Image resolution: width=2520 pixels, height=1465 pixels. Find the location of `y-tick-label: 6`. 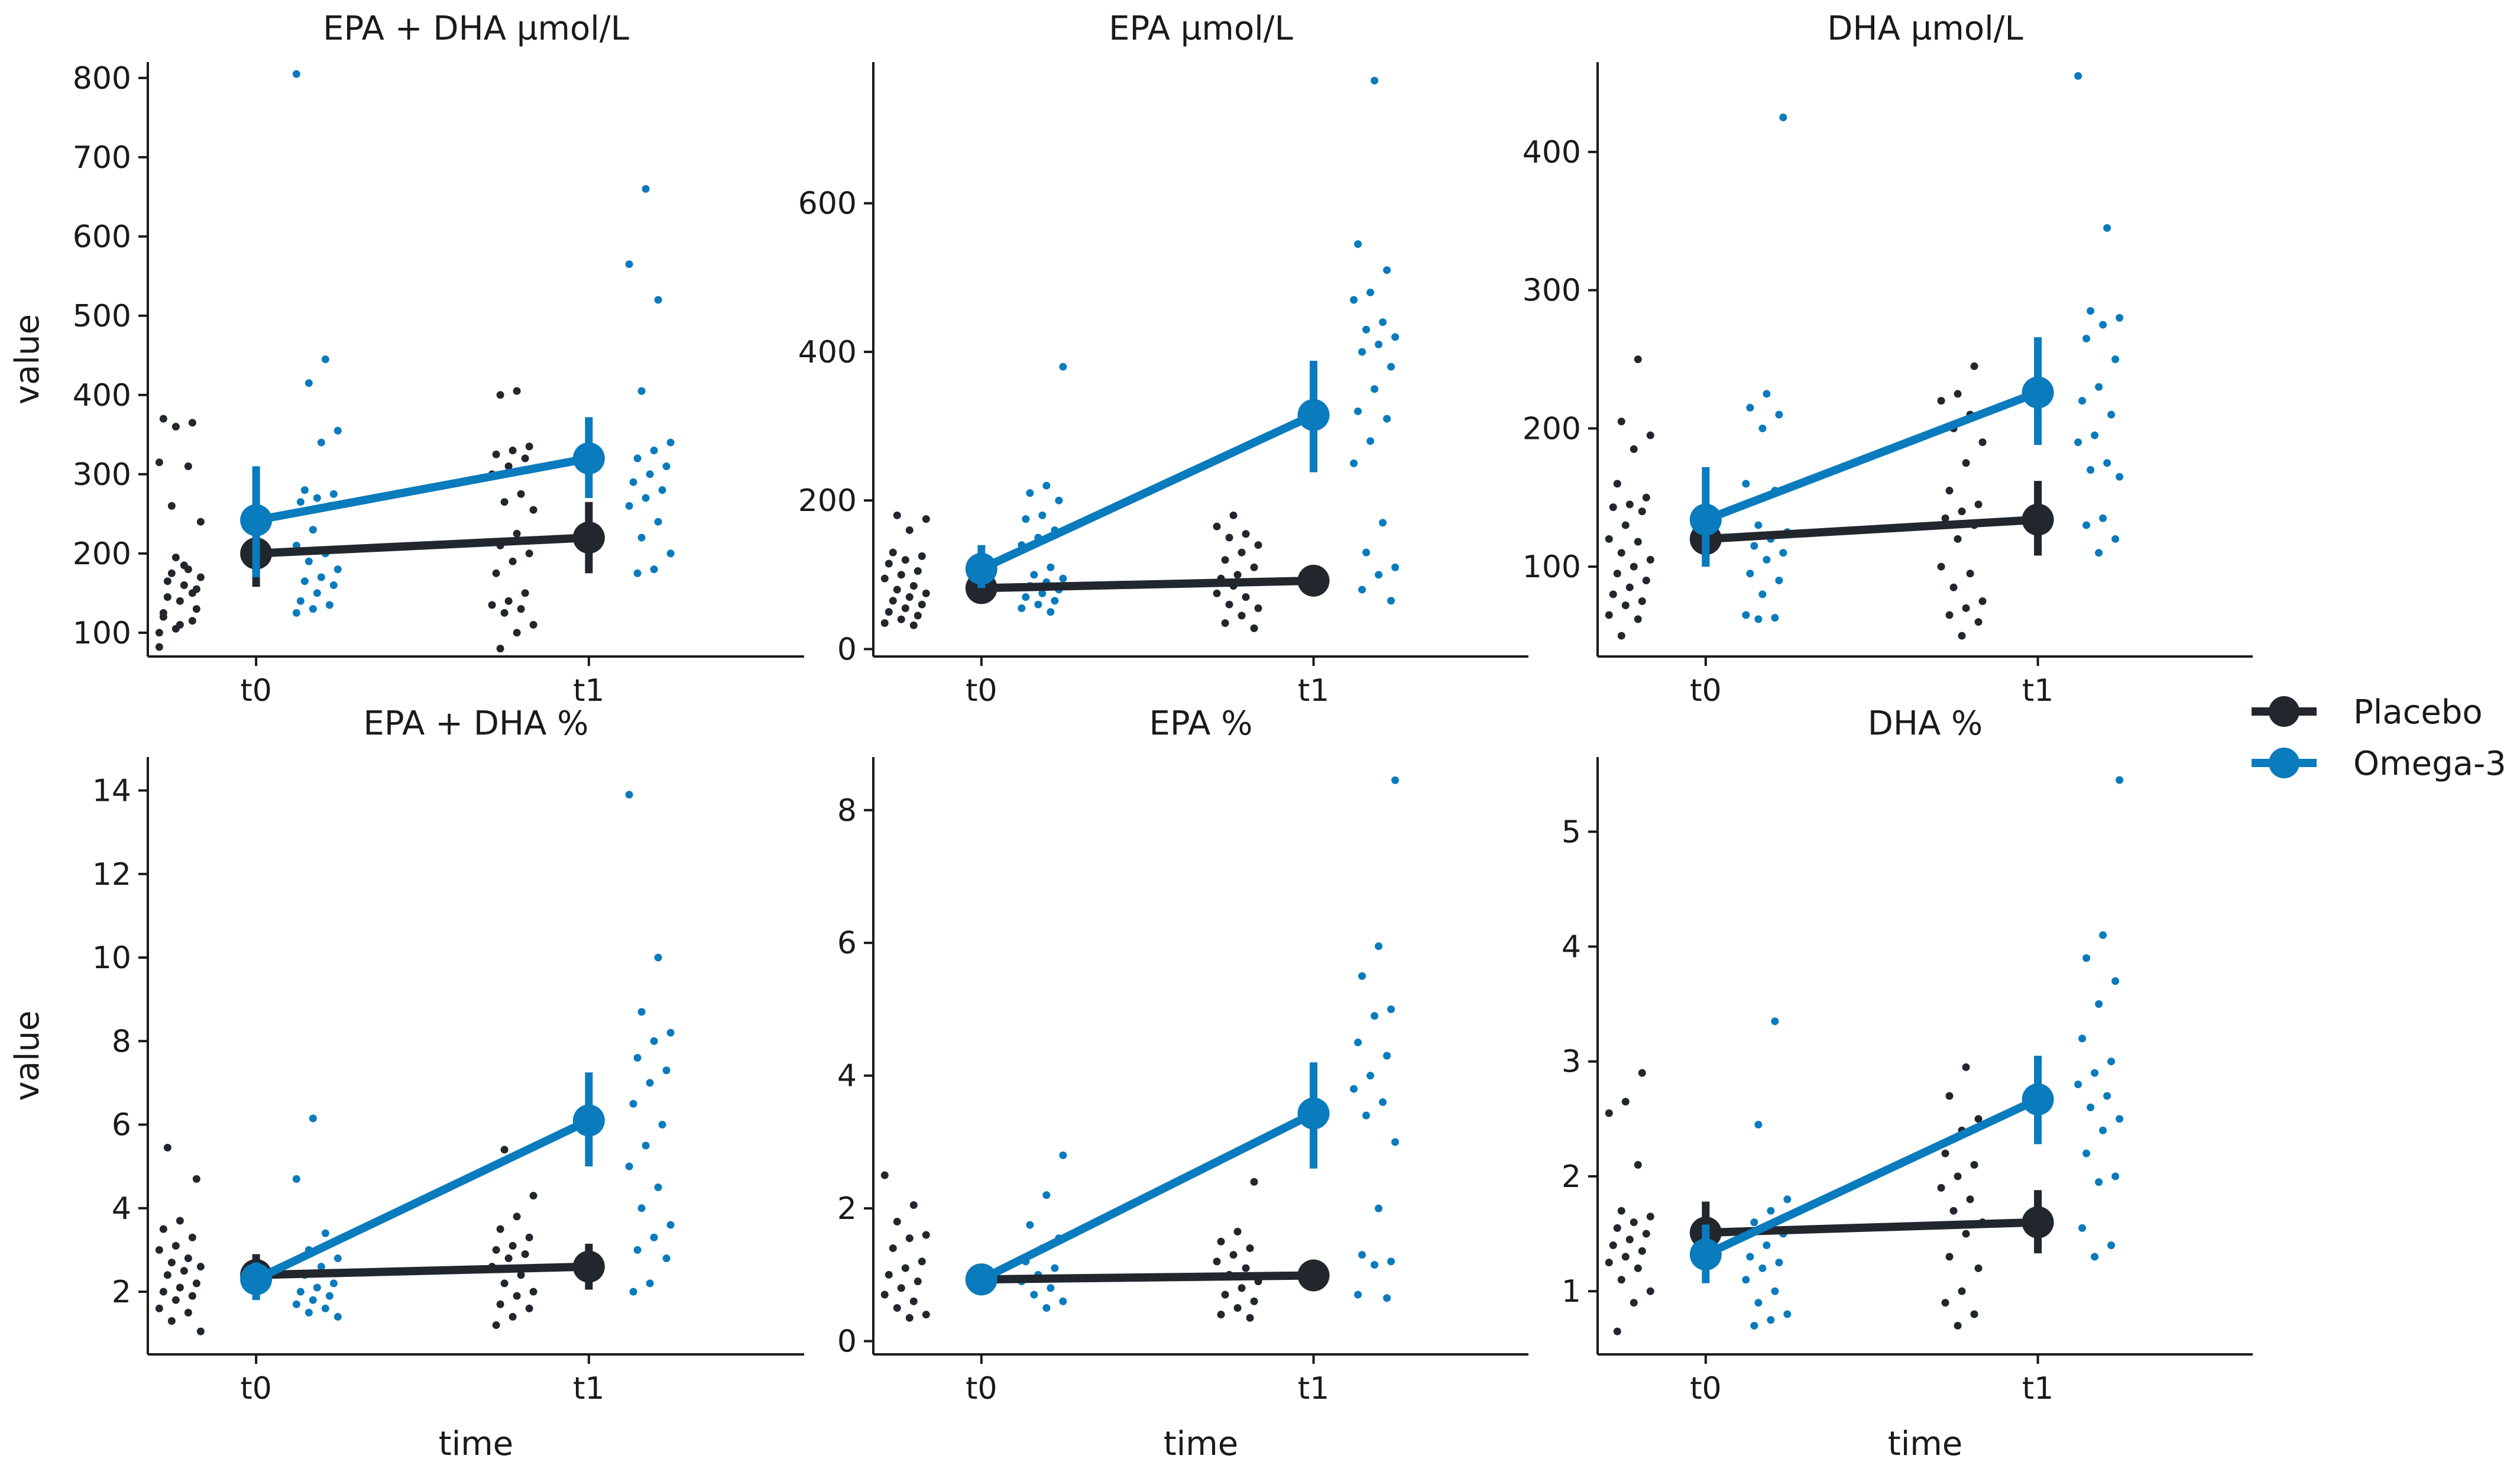

y-tick-label: 6 is located at coordinates (121, 1125).